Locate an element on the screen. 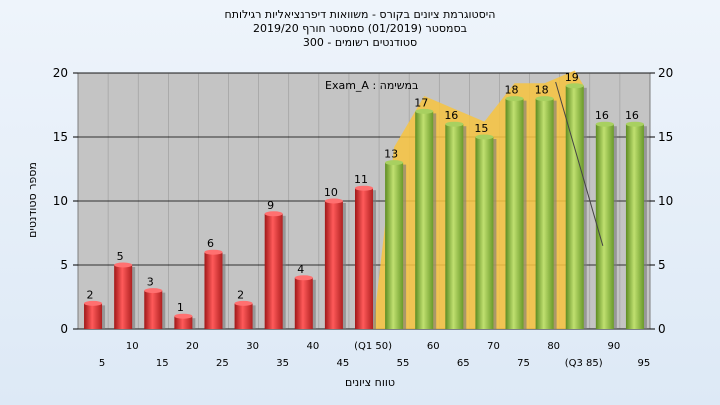 Image resolution: width=720 pixels, height=405 pixels. data-label: 5 is located at coordinates (120, 256).